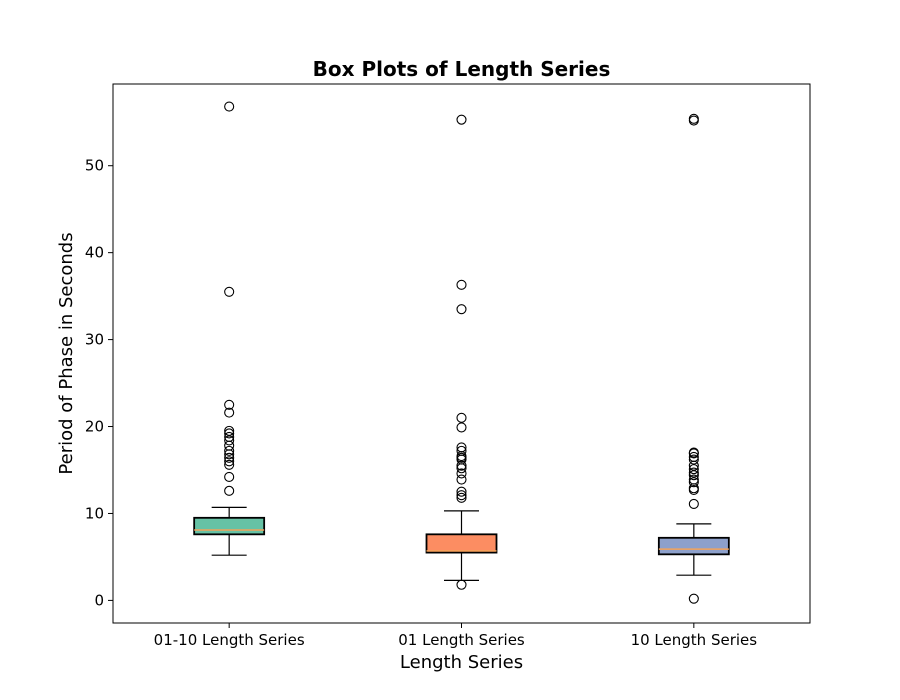  I want to click on chart-title: Box Plots of Length Series, so click(462, 69).